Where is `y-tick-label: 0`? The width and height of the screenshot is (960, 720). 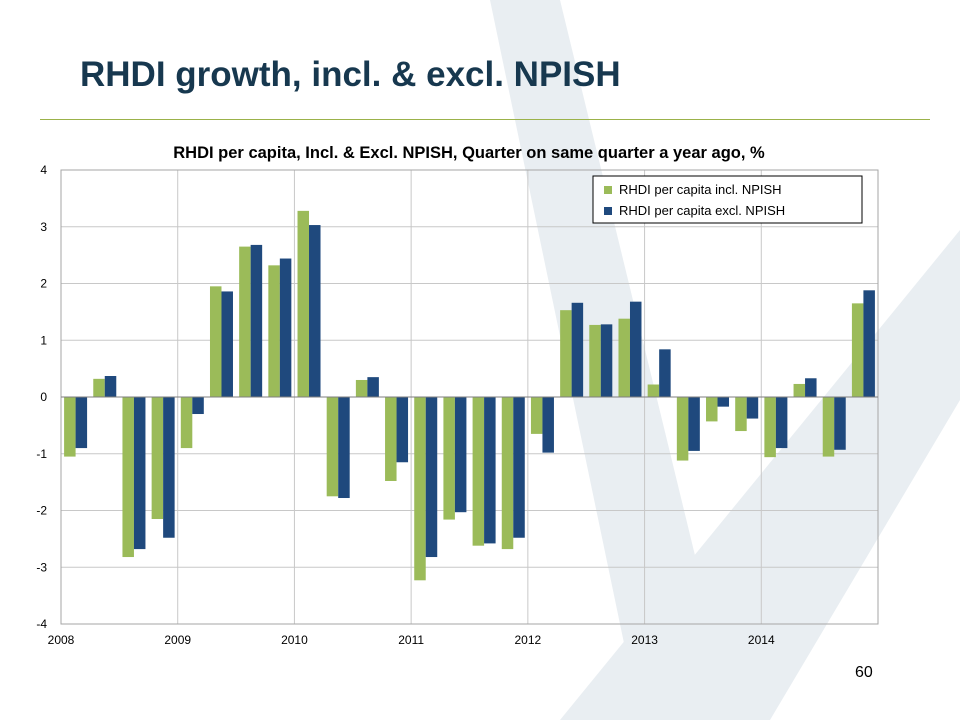 y-tick-label: 0 is located at coordinates (43, 397).